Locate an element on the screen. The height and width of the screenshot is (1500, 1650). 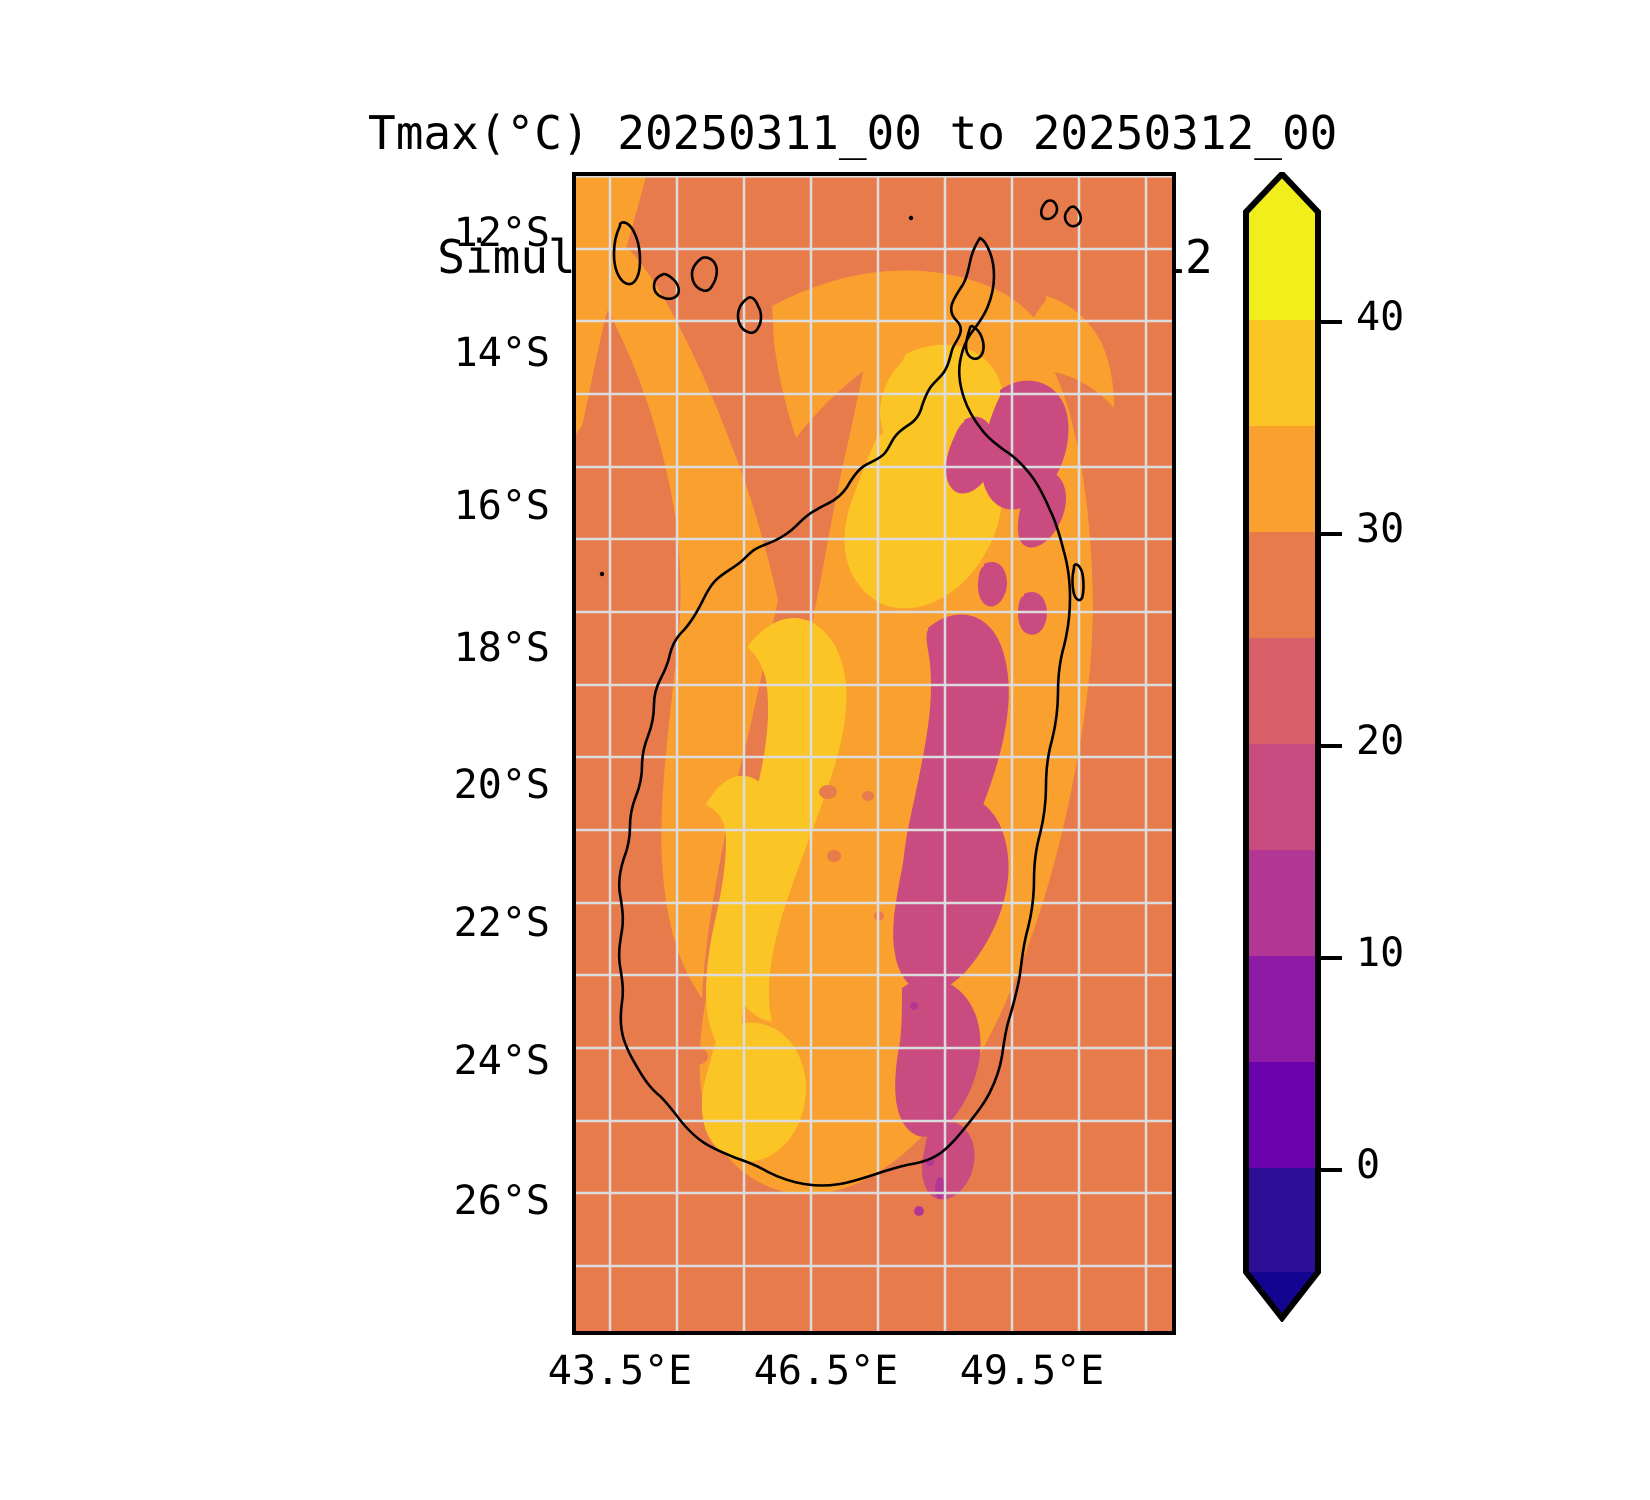
ytick-label-12s: 12°S is located at coordinates (501, 233).